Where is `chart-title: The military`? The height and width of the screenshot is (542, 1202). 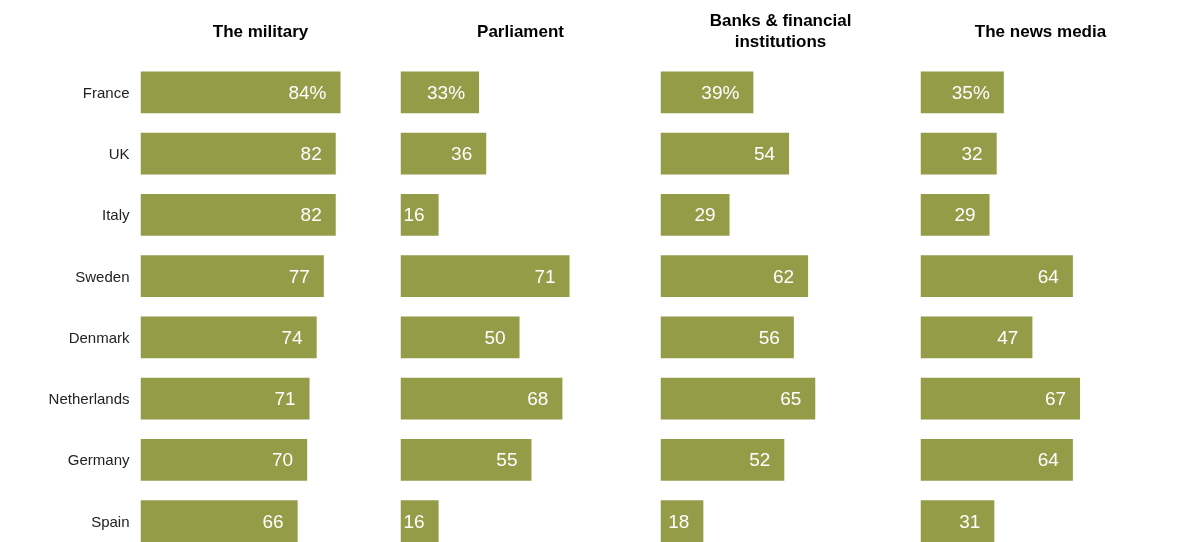 chart-title: The military is located at coordinates (260, 31).